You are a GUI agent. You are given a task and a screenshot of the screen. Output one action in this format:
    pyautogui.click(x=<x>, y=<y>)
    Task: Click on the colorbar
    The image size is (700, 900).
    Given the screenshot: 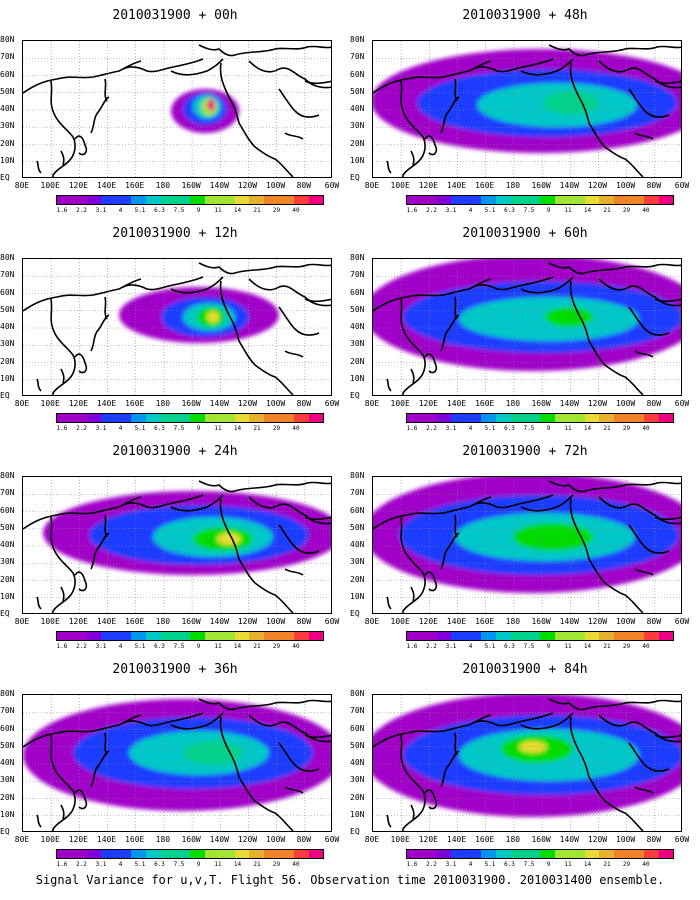 What is the action you would take?
    pyautogui.click(x=190, y=200)
    